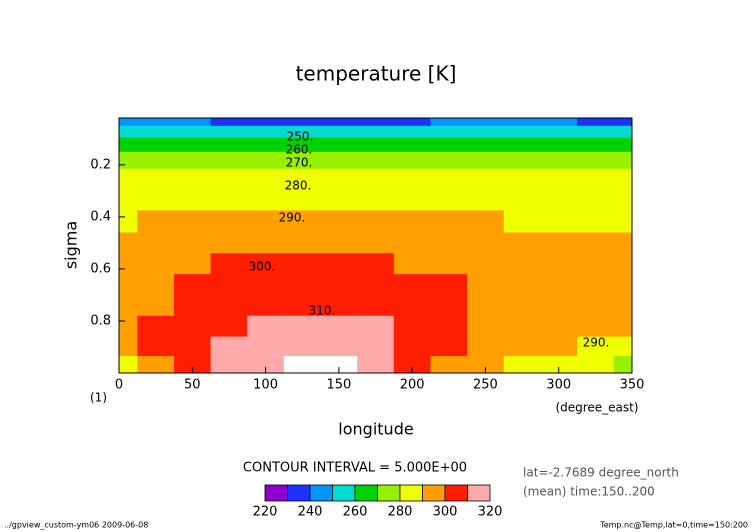 This screenshot has height=532, width=752. I want to click on contour-label: 310., so click(322, 311).